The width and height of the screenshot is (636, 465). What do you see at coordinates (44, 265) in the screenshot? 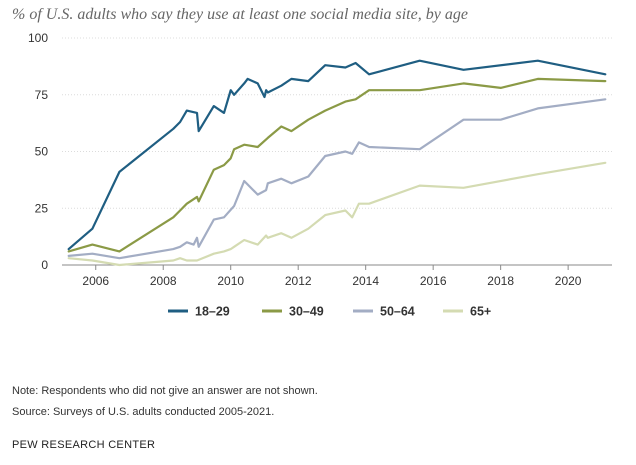
I see `y-tick-label: 0` at bounding box center [44, 265].